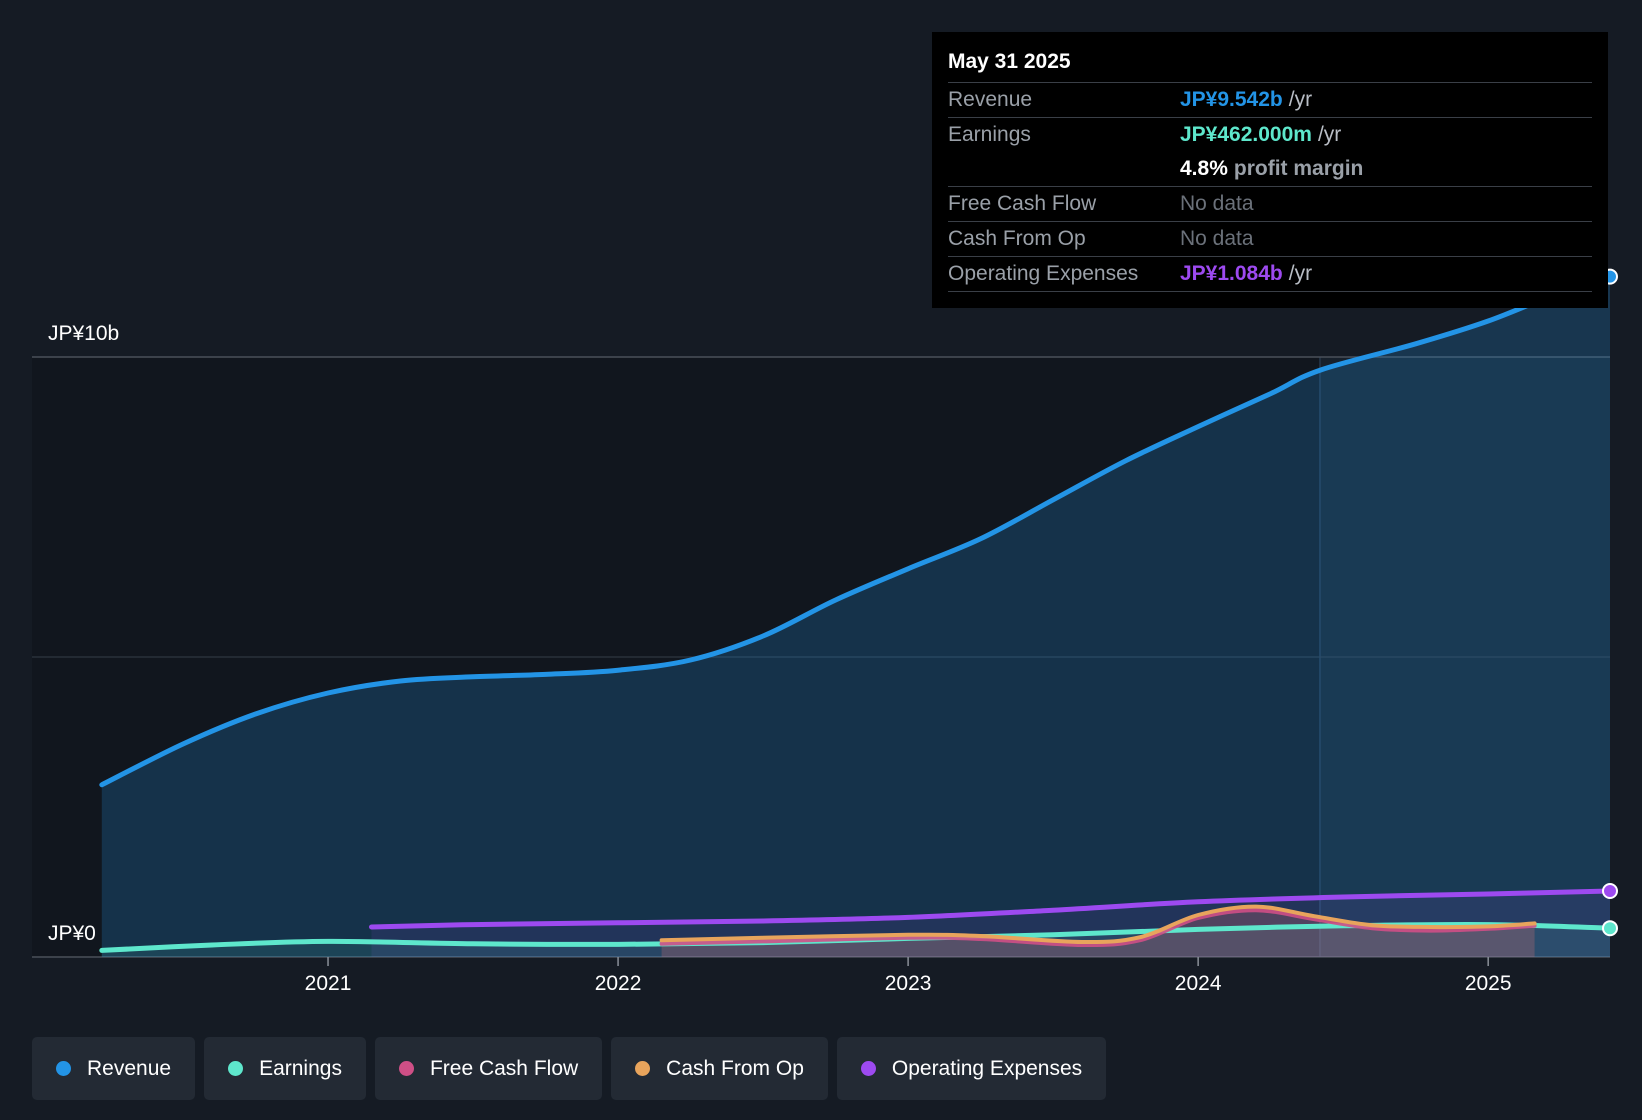 This screenshot has height=1120, width=1642. I want to click on legend-label: Free Cash Flow, so click(504, 1068).